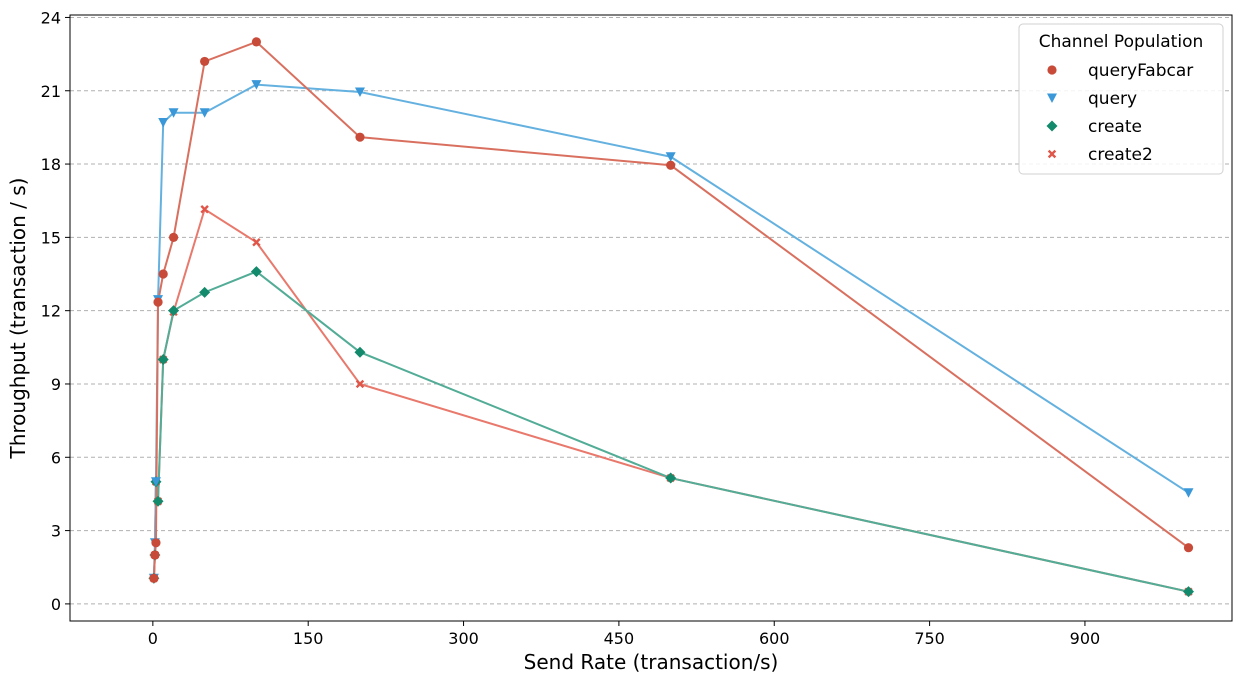 The height and width of the screenshot is (683, 1242). Describe the element at coordinates (308, 638) in the screenshot. I see `x-tick-label: 150` at that location.